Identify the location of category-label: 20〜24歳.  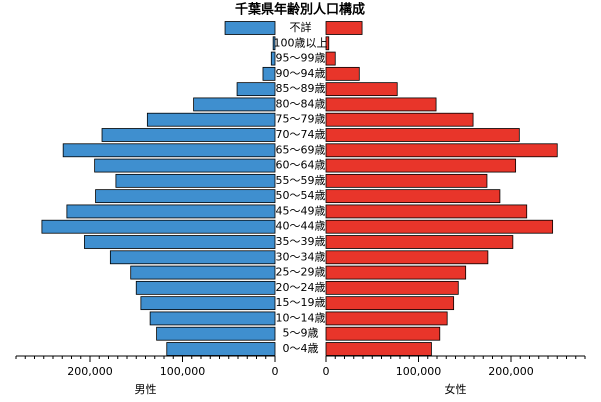
(301, 287).